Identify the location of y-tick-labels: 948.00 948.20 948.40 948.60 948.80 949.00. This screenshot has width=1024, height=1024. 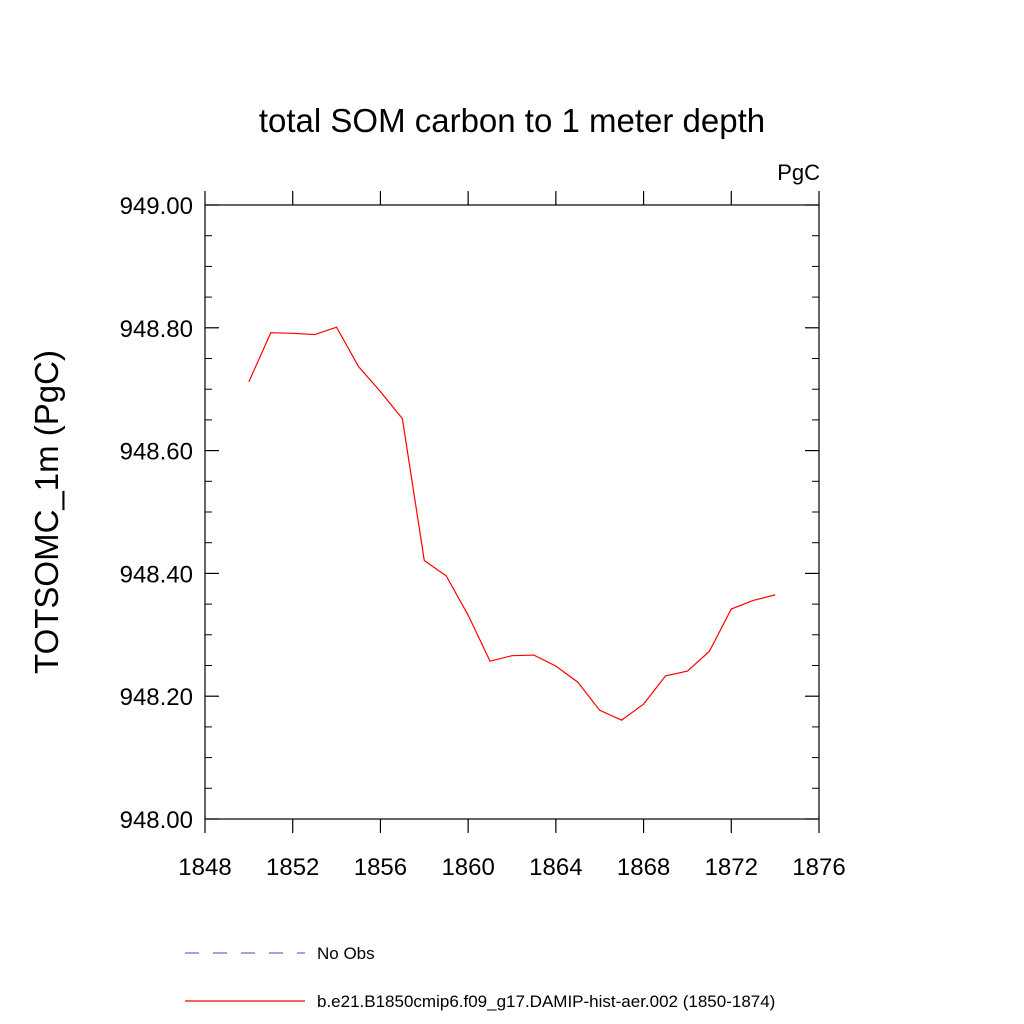
(156, 513).